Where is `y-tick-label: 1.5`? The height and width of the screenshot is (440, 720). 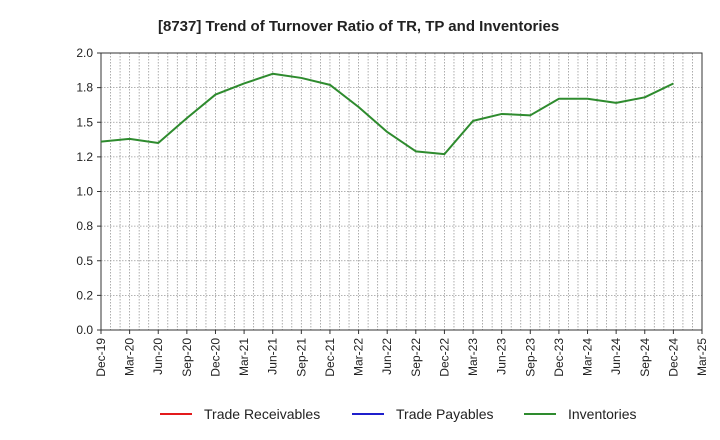
y-tick-label: 1.5 is located at coordinates (84, 122).